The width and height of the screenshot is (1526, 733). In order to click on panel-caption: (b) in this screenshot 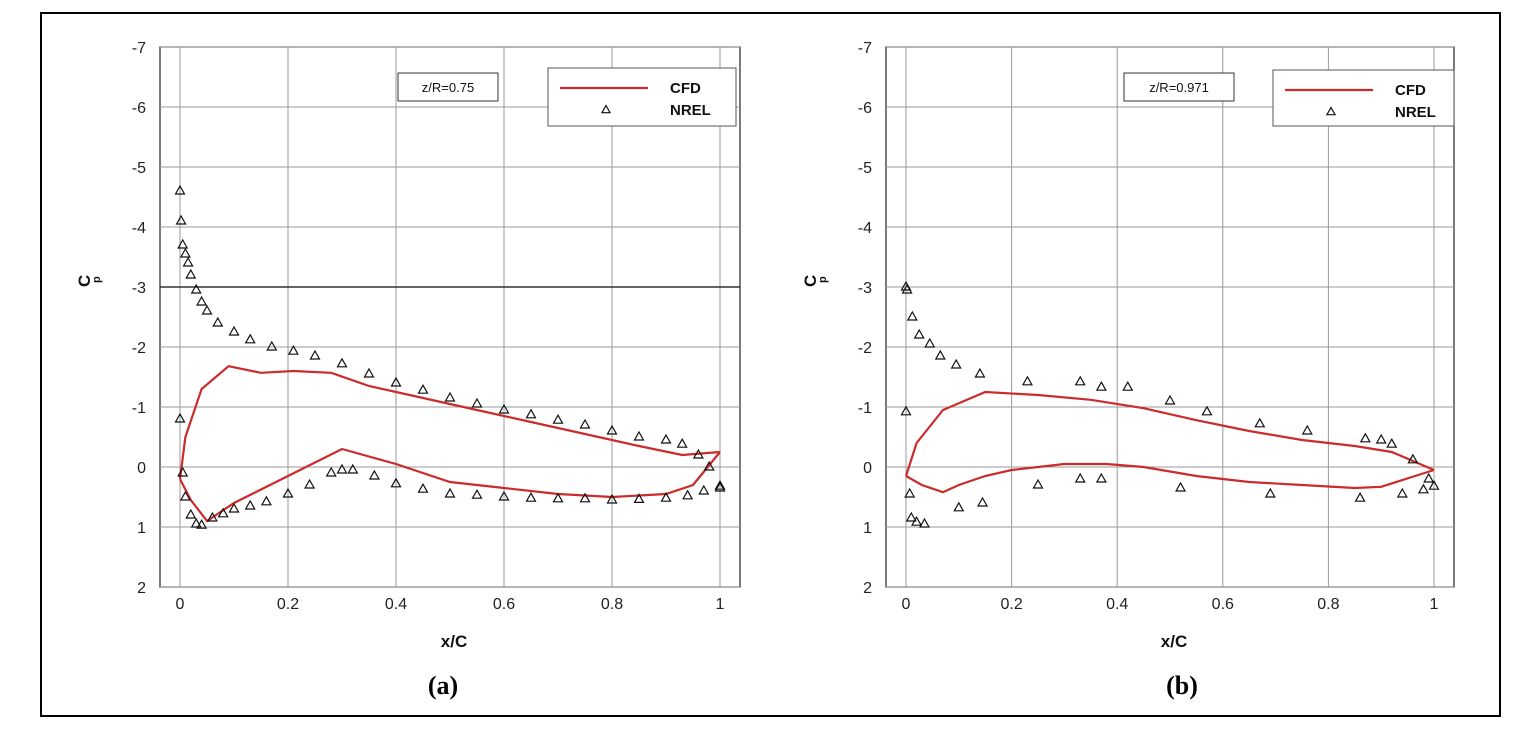, I will do `click(1182, 685)`.